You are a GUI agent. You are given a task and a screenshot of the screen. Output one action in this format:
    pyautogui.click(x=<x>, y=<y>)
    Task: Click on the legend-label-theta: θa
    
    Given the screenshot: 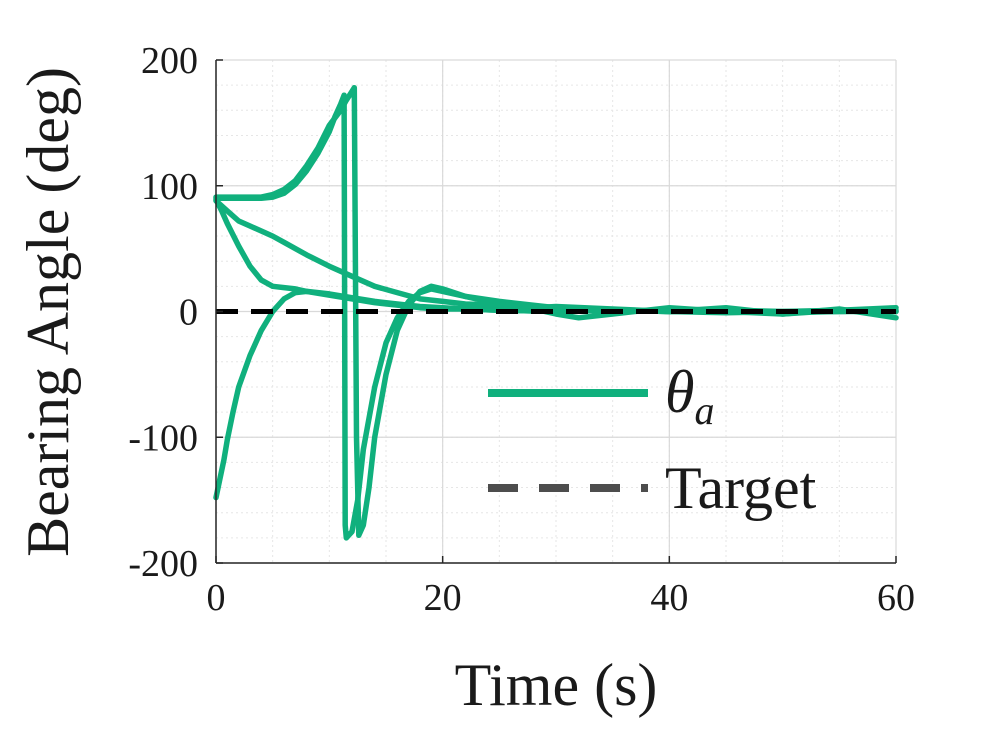 What is the action you would take?
    pyautogui.click(x=689, y=396)
    